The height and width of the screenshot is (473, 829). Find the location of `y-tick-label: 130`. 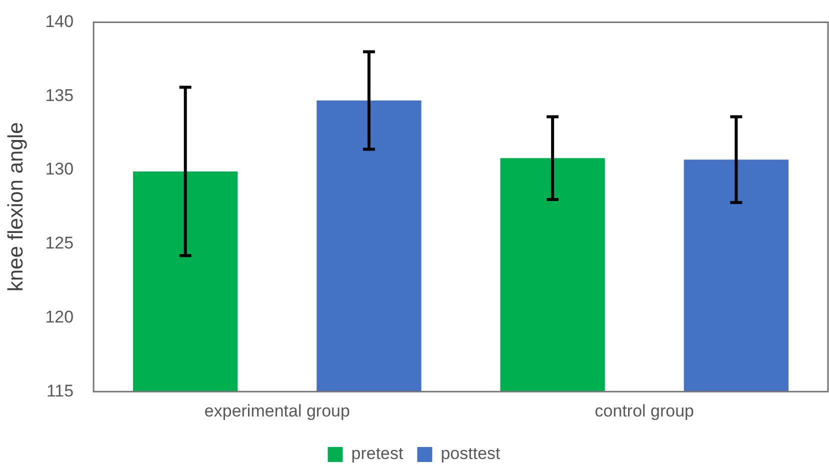

y-tick-label: 130 is located at coordinates (59, 169).